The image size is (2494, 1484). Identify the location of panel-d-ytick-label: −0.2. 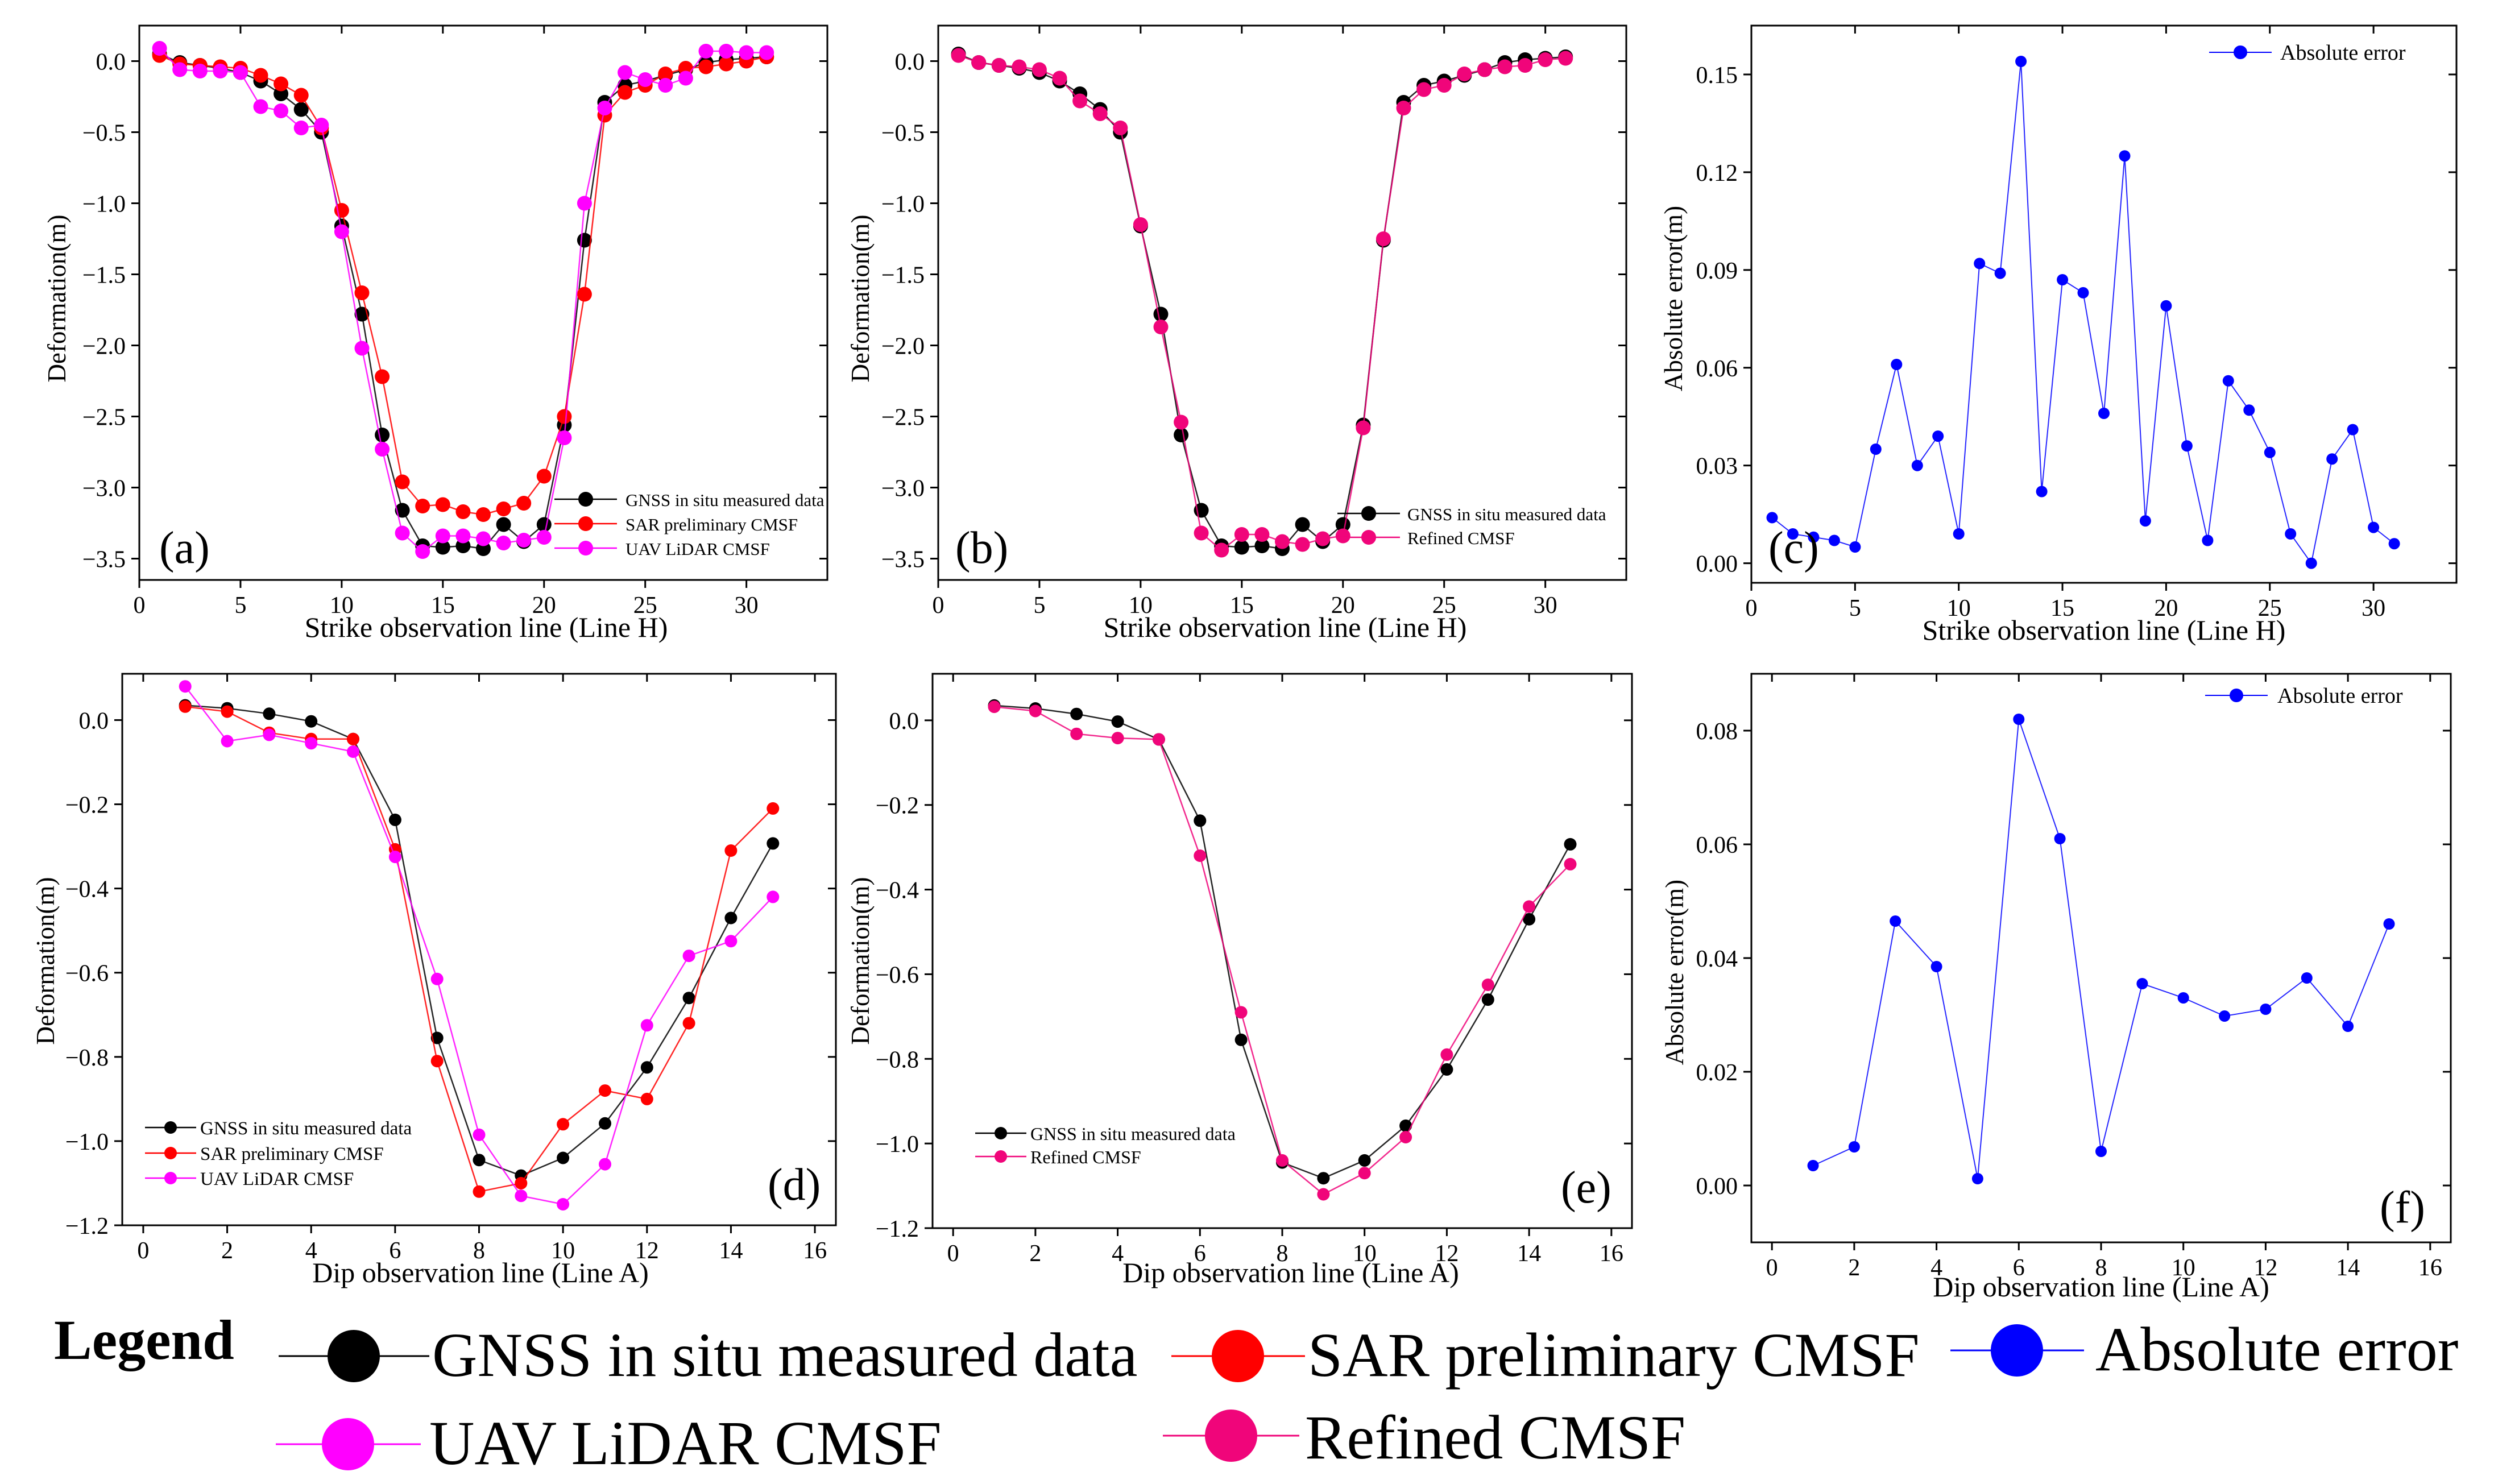
(87, 806).